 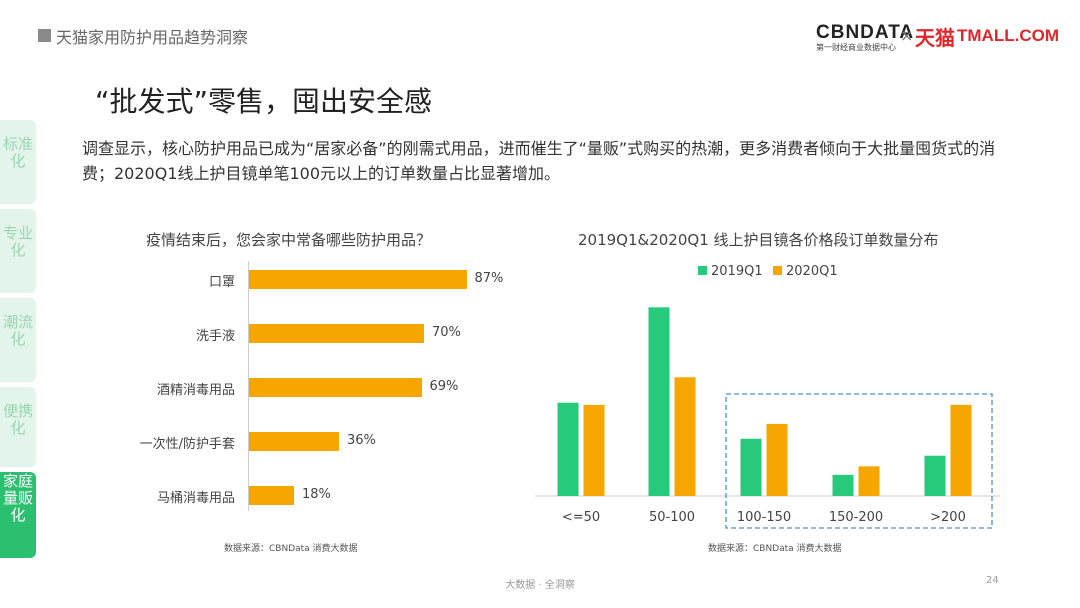 What do you see at coordinates (856, 47) in the screenshot?
I see `cbndata-logo-subtitle: 第一财经商业数据中心` at bounding box center [856, 47].